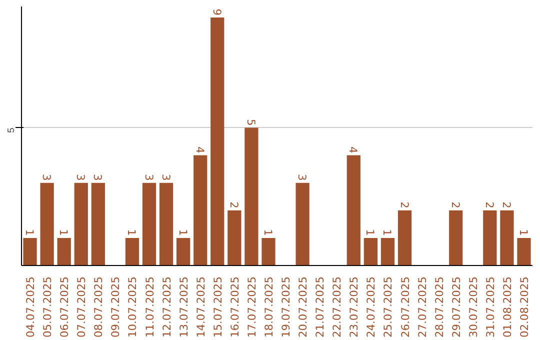  What do you see at coordinates (388, 307) in the screenshot?
I see `x-tick-label: 25.07.2025` at bounding box center [388, 307].